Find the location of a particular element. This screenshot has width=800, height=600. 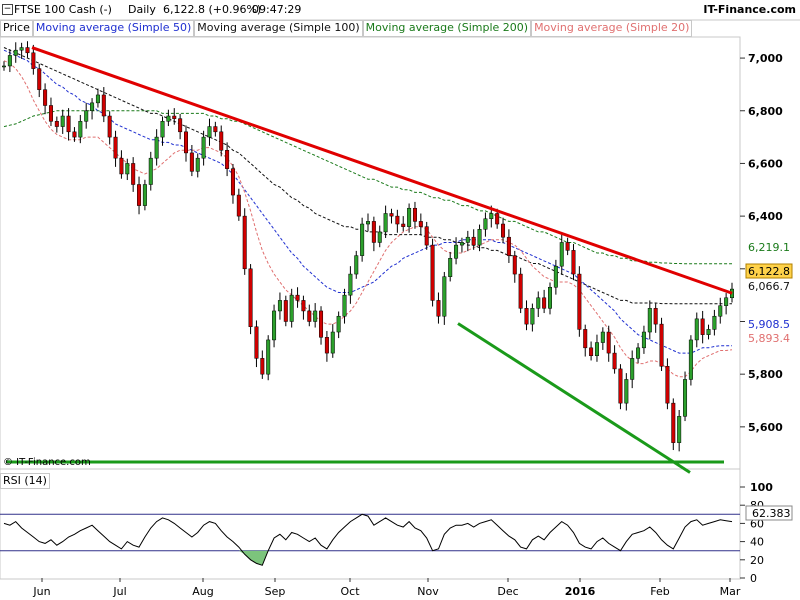

x-tick-label: Oct is located at coordinates (350, 591).